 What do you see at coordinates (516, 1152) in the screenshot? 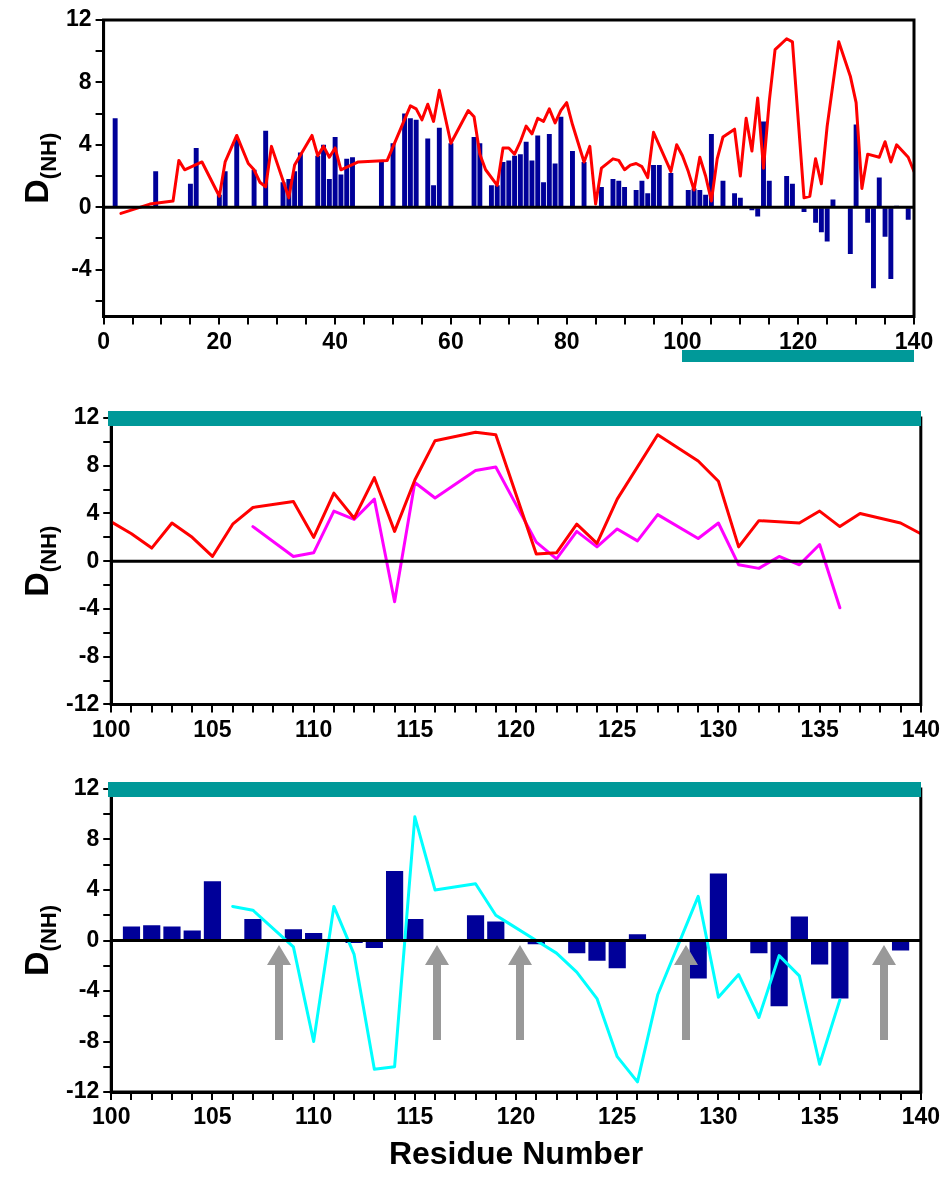
I see `x-axis-title: Residue Number` at bounding box center [516, 1152].